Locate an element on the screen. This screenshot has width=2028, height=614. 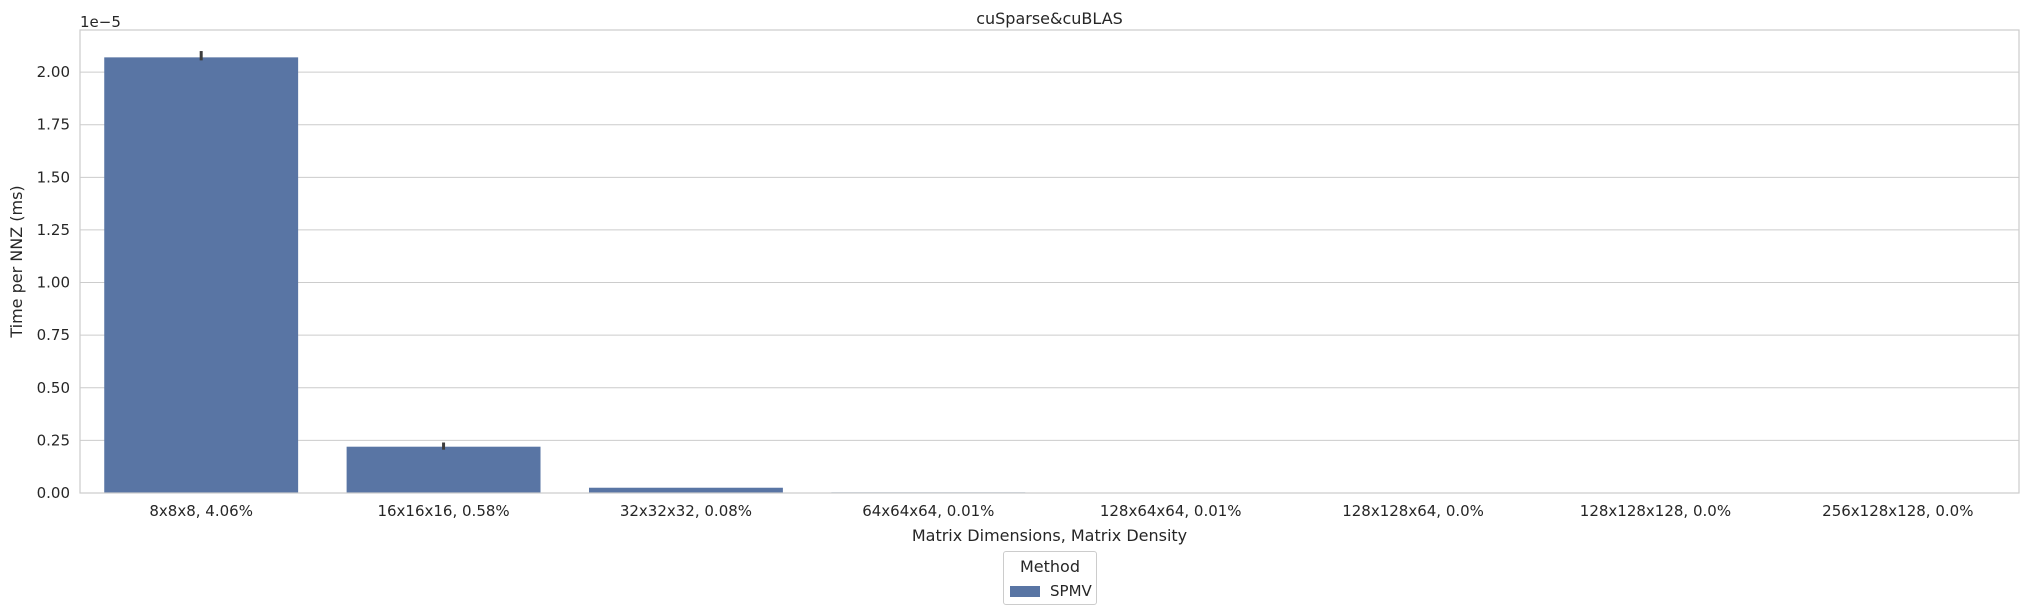
x-tick-label: 32x32x32, 0.08% is located at coordinates (686, 511).